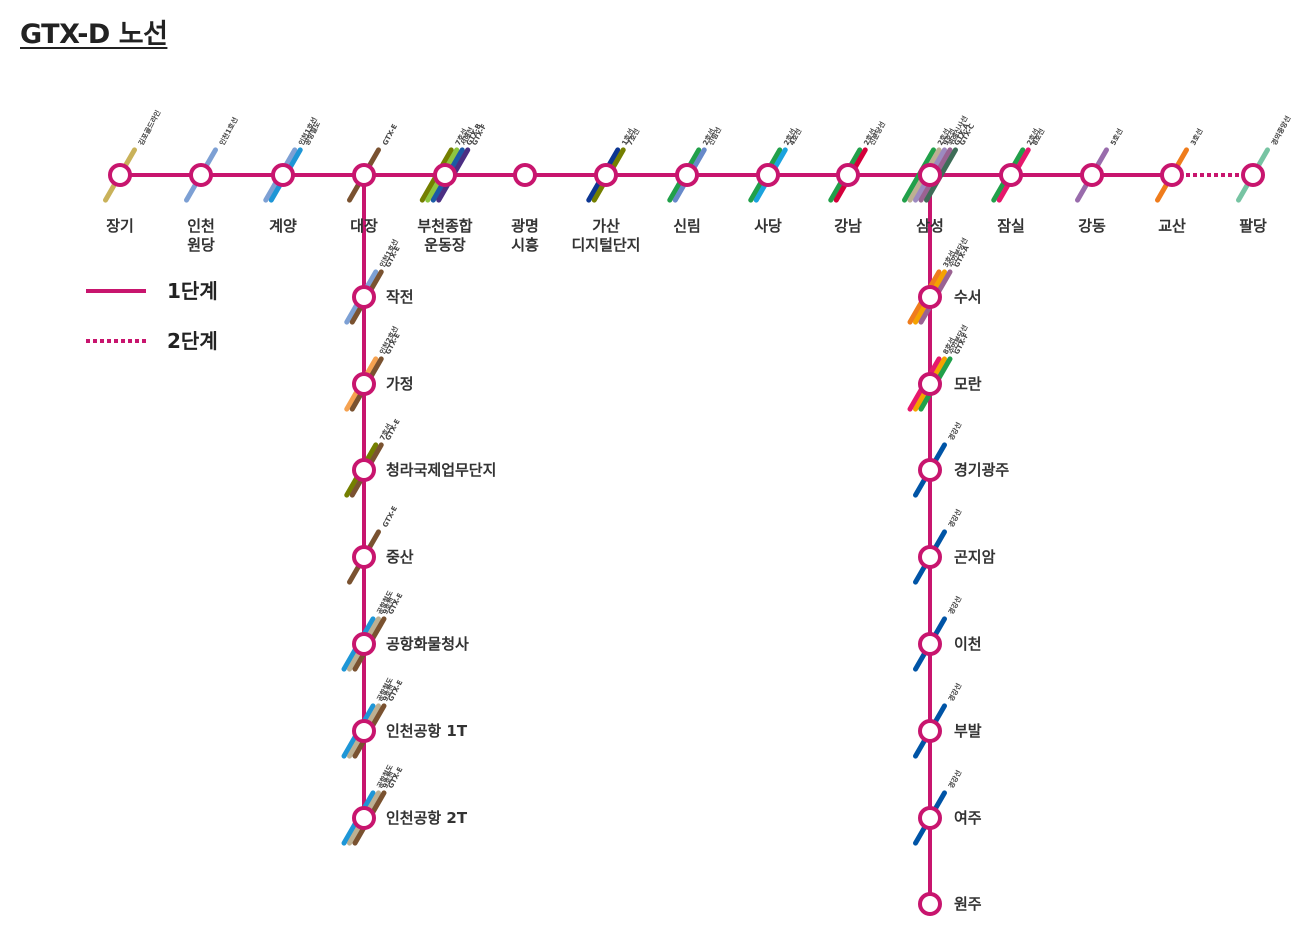 This screenshot has width=1313, height=928. Describe the element at coordinates (605, 245) in the screenshot. I see `station-name: 디지털단지` at that location.